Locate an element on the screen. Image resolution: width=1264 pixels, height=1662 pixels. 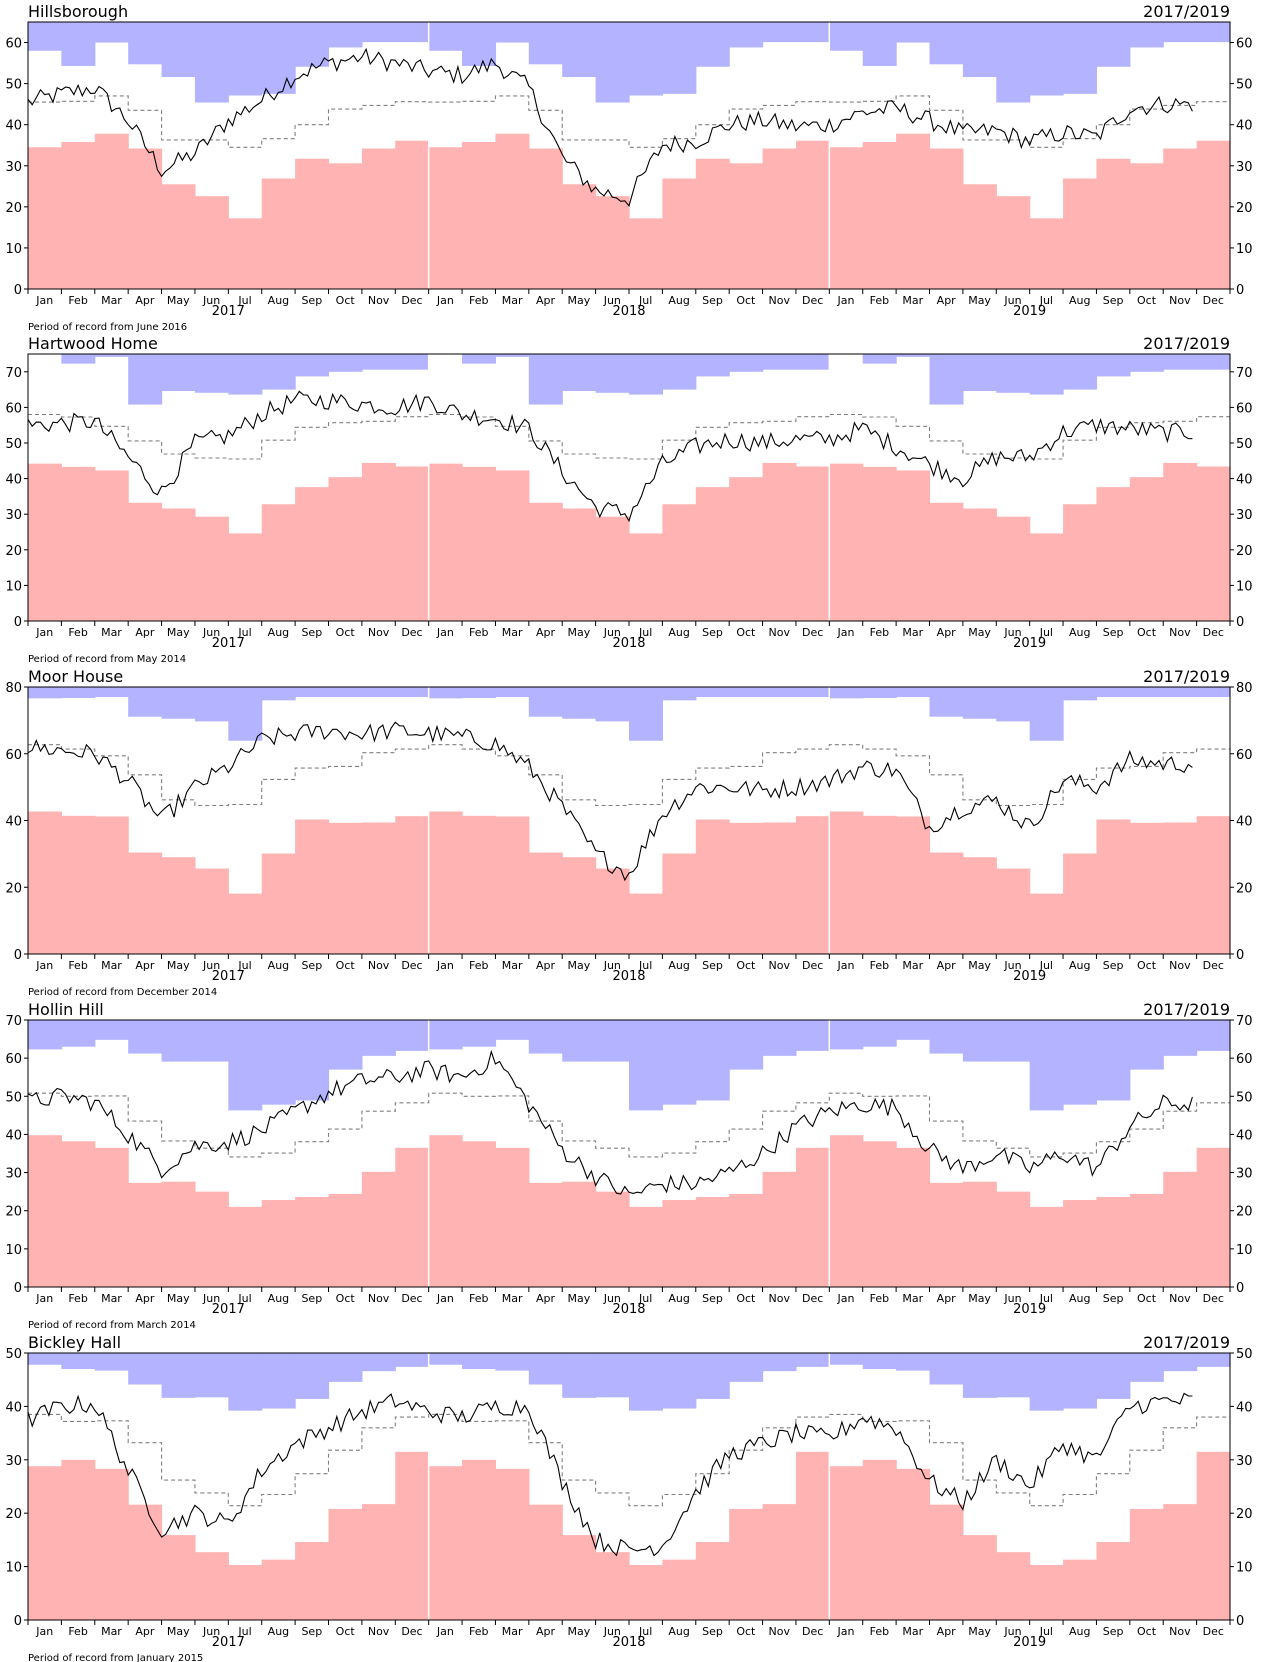
month-label: Feb is located at coordinates (478, 300).